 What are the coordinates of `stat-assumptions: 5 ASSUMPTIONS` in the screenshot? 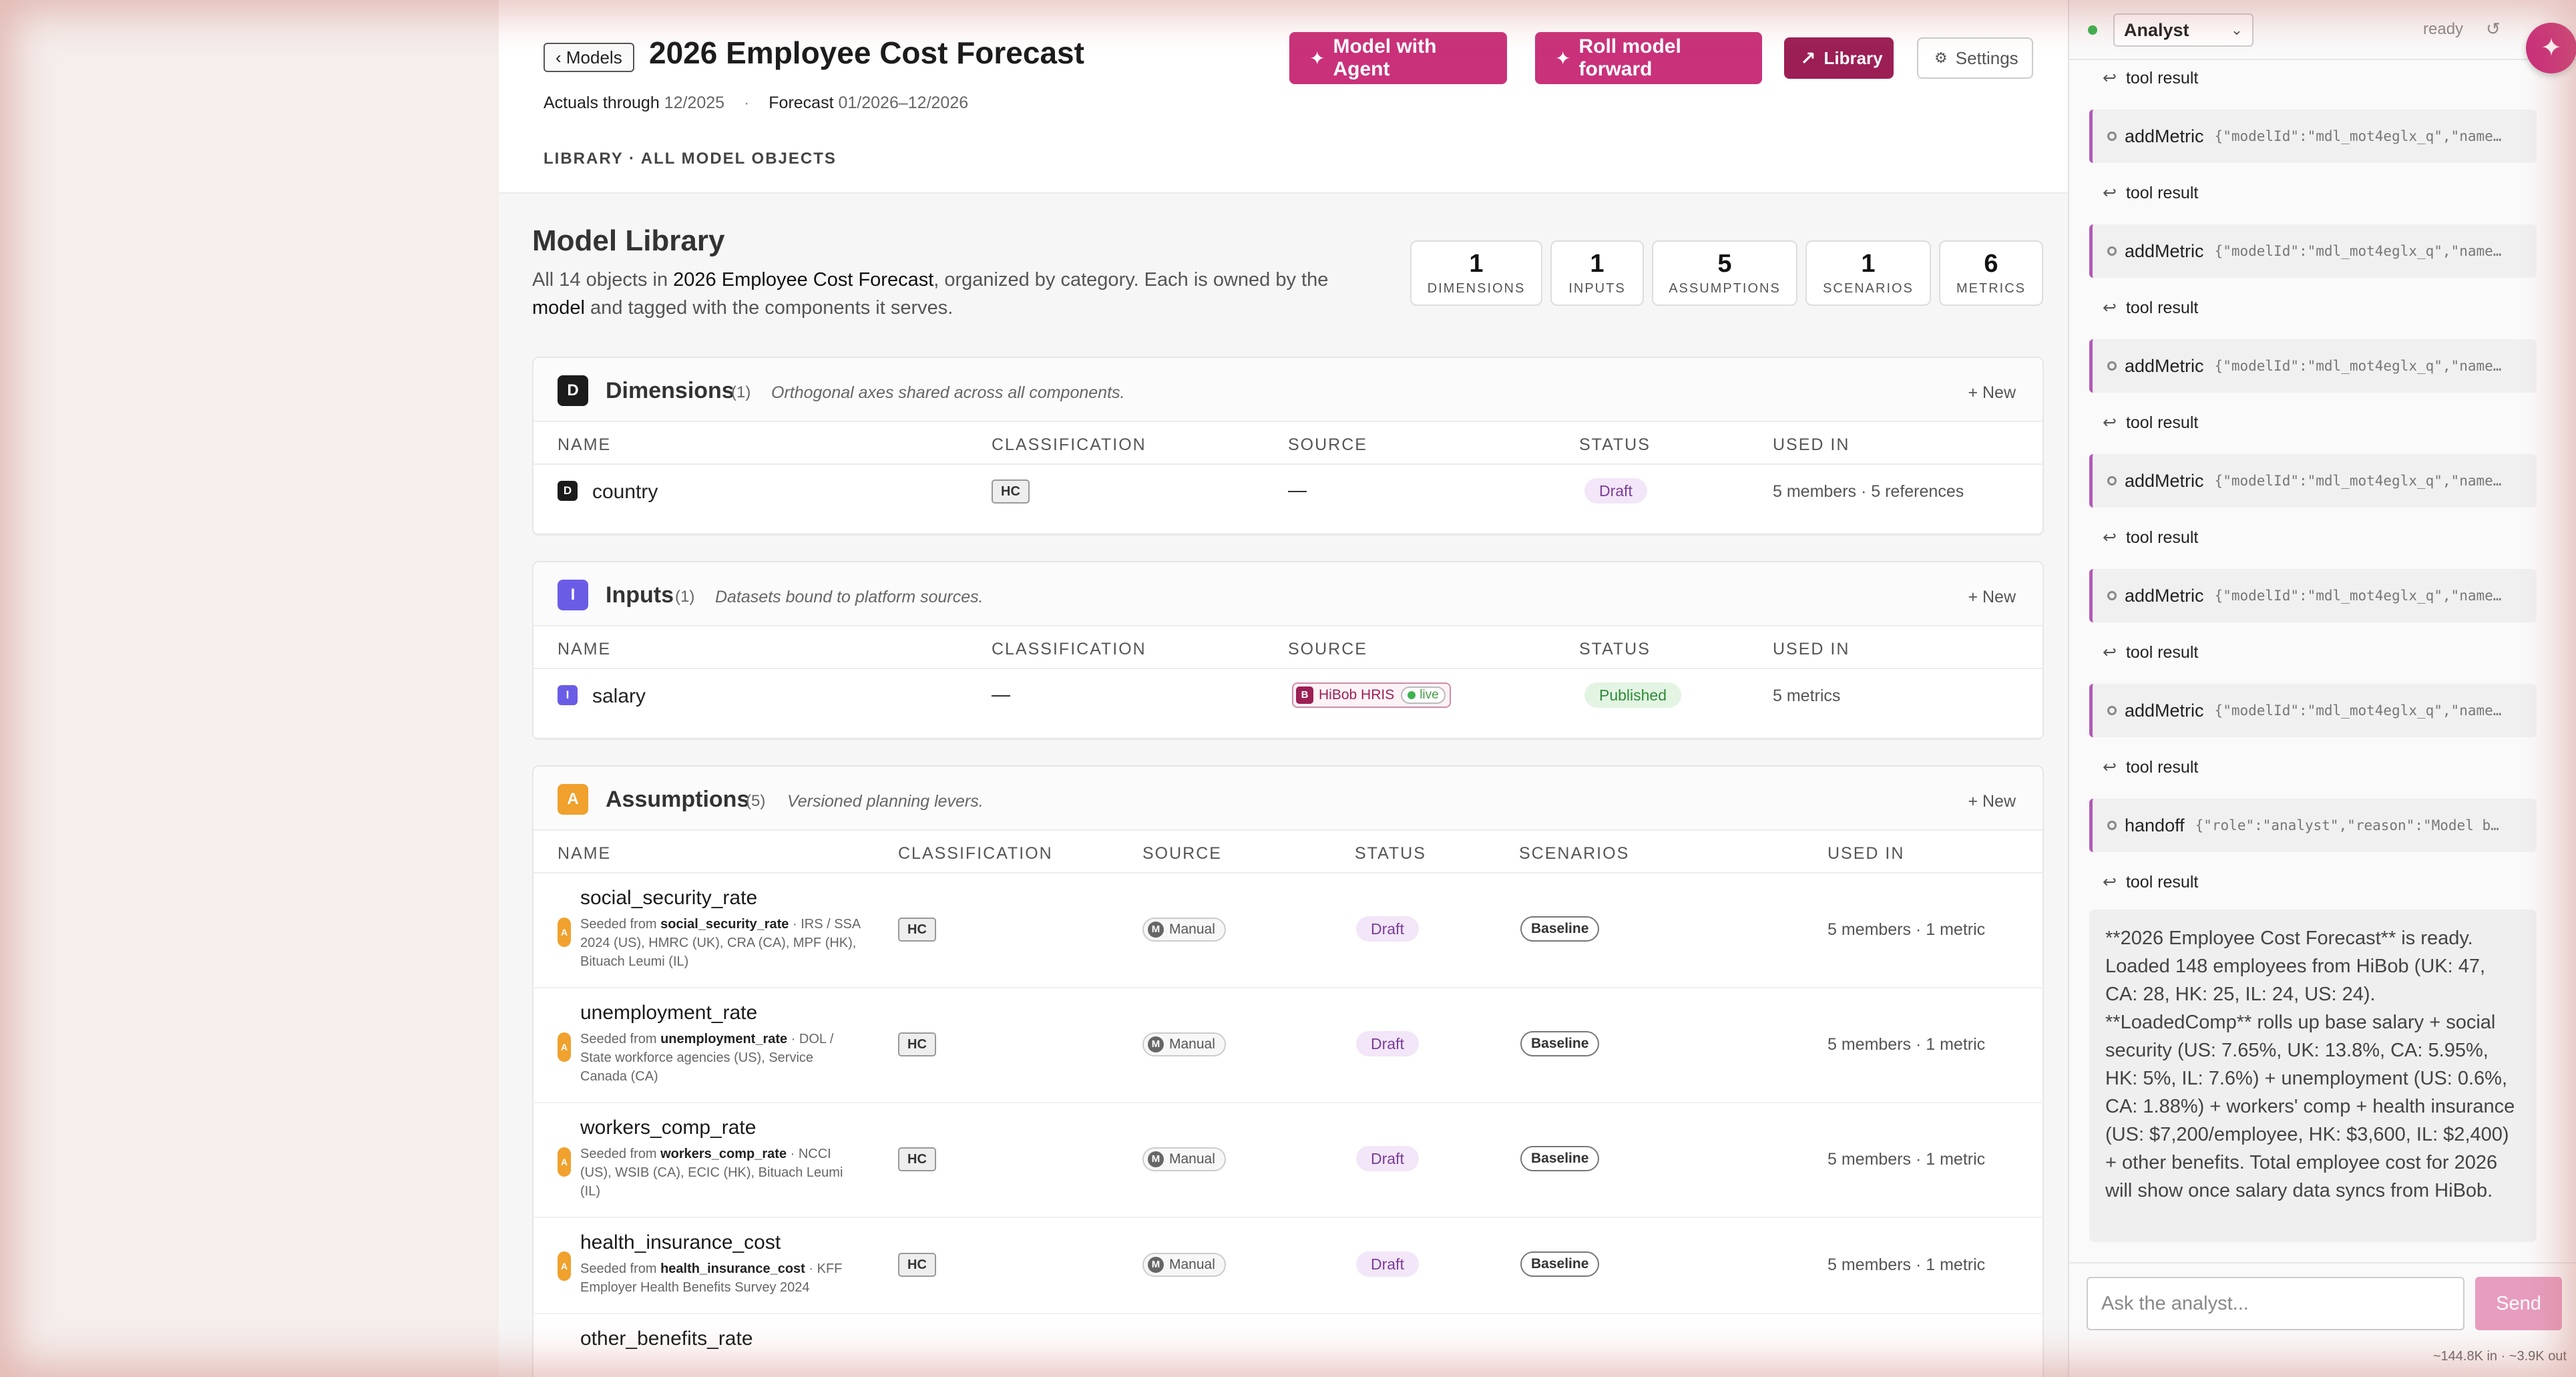 It's located at (1724, 273).